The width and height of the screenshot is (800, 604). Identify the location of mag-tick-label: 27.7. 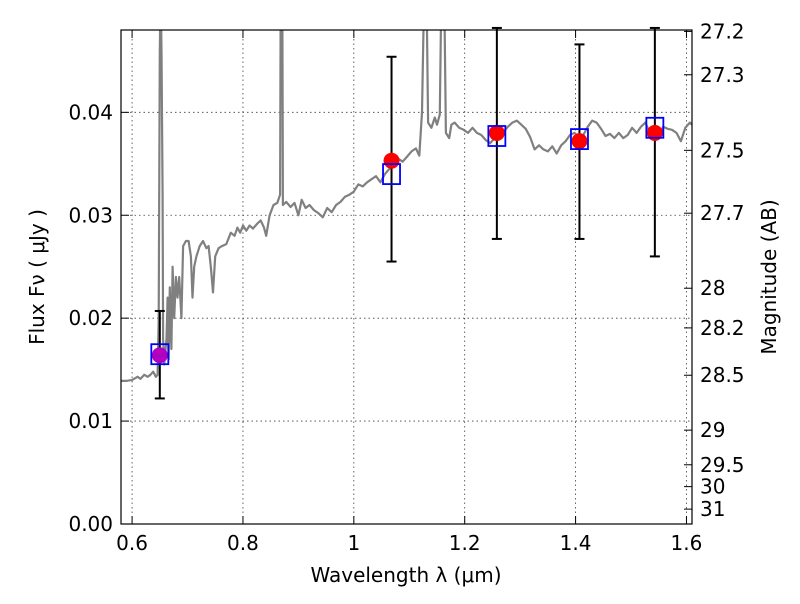
(722, 213).